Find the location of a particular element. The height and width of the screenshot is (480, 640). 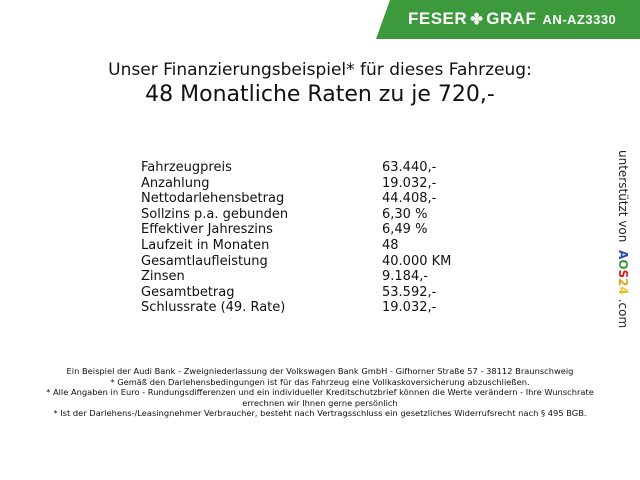

table-row: Sollzins p.a. gebunden 6,30 % is located at coordinates (296, 215).